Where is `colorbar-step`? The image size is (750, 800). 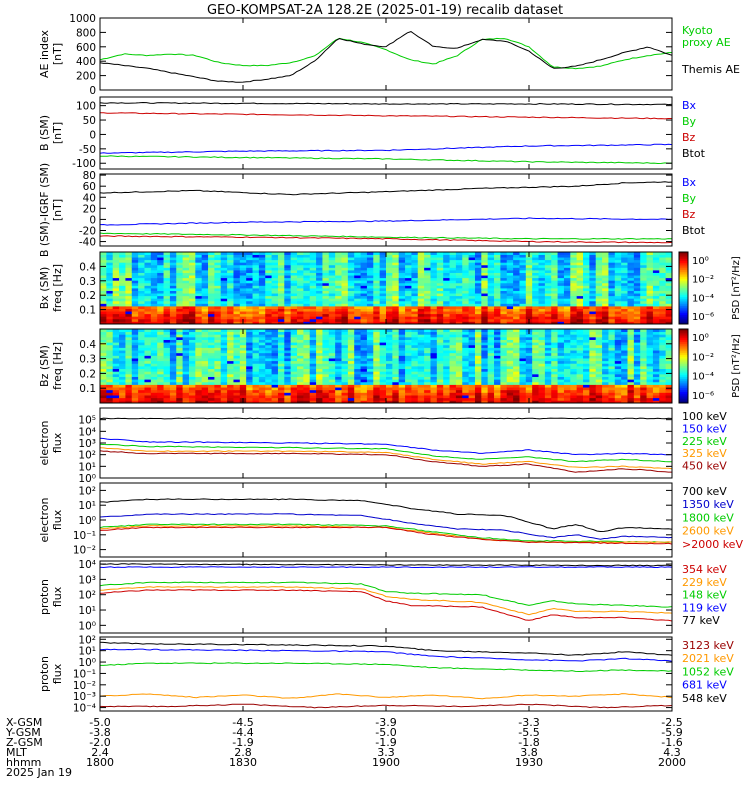 colorbar-step is located at coordinates (683, 300).